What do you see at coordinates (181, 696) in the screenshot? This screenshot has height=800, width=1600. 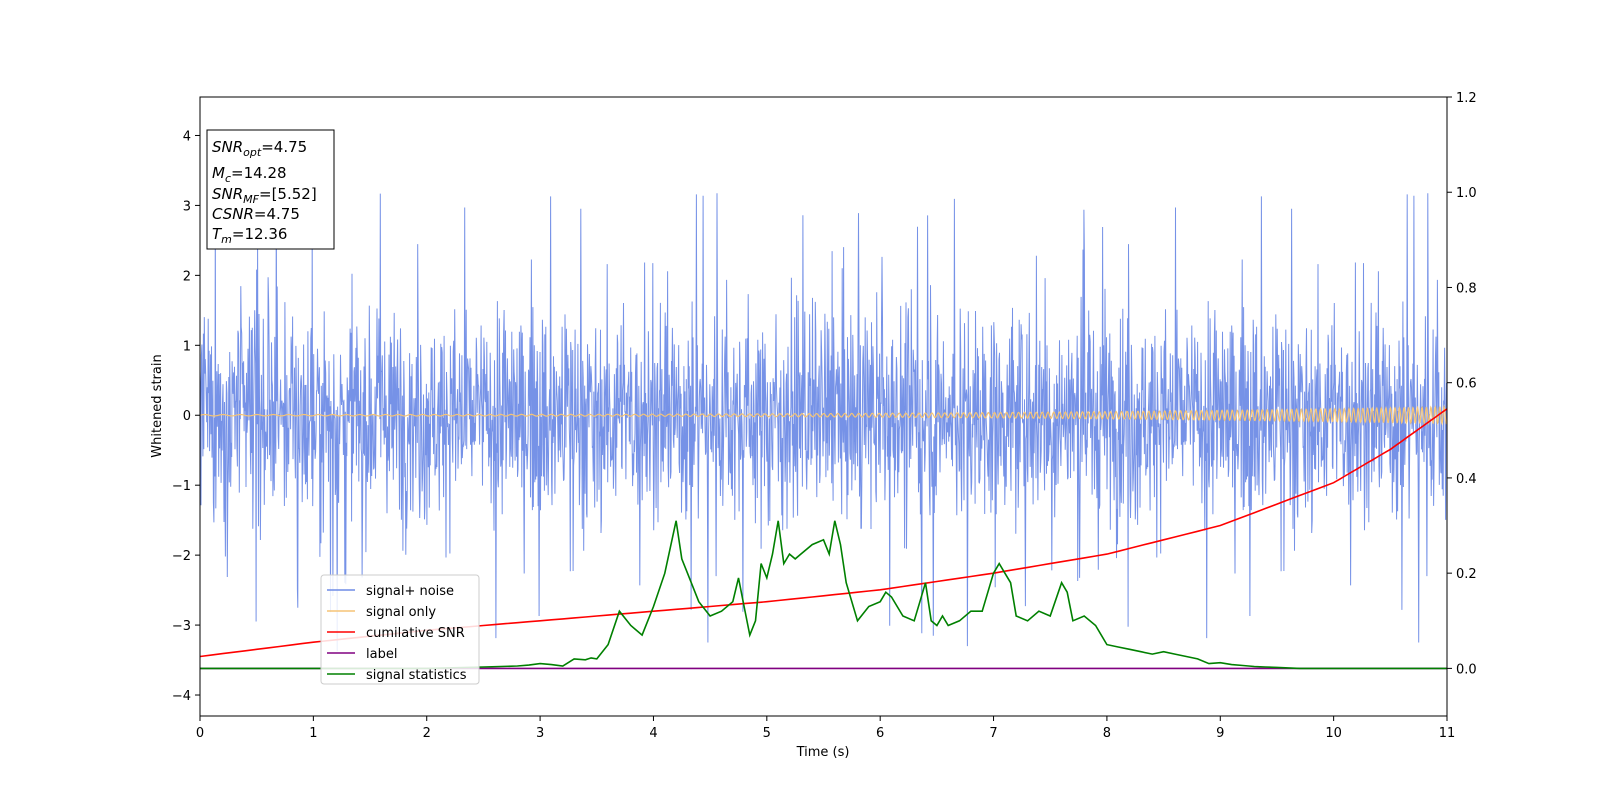 I see `y-tick-label: −4` at bounding box center [181, 696].